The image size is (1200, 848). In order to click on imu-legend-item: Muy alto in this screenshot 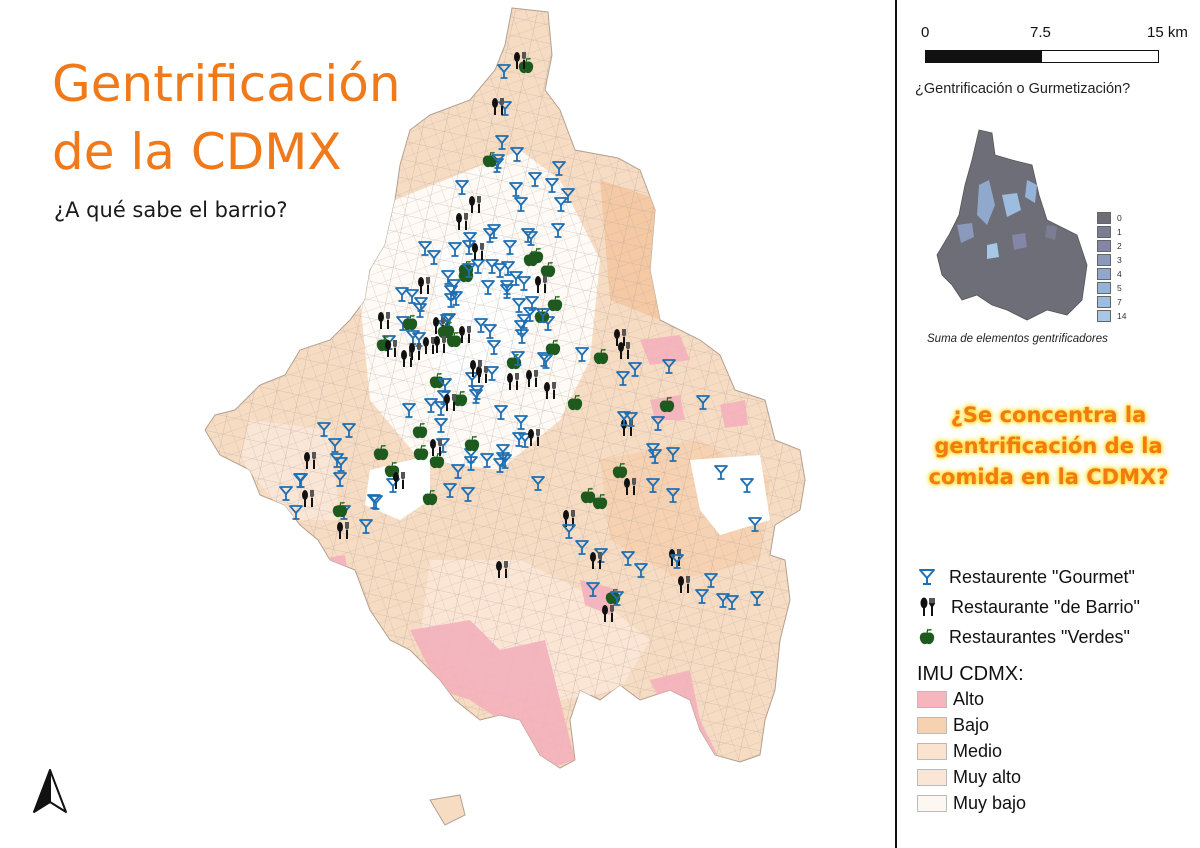, I will do `click(971, 777)`.